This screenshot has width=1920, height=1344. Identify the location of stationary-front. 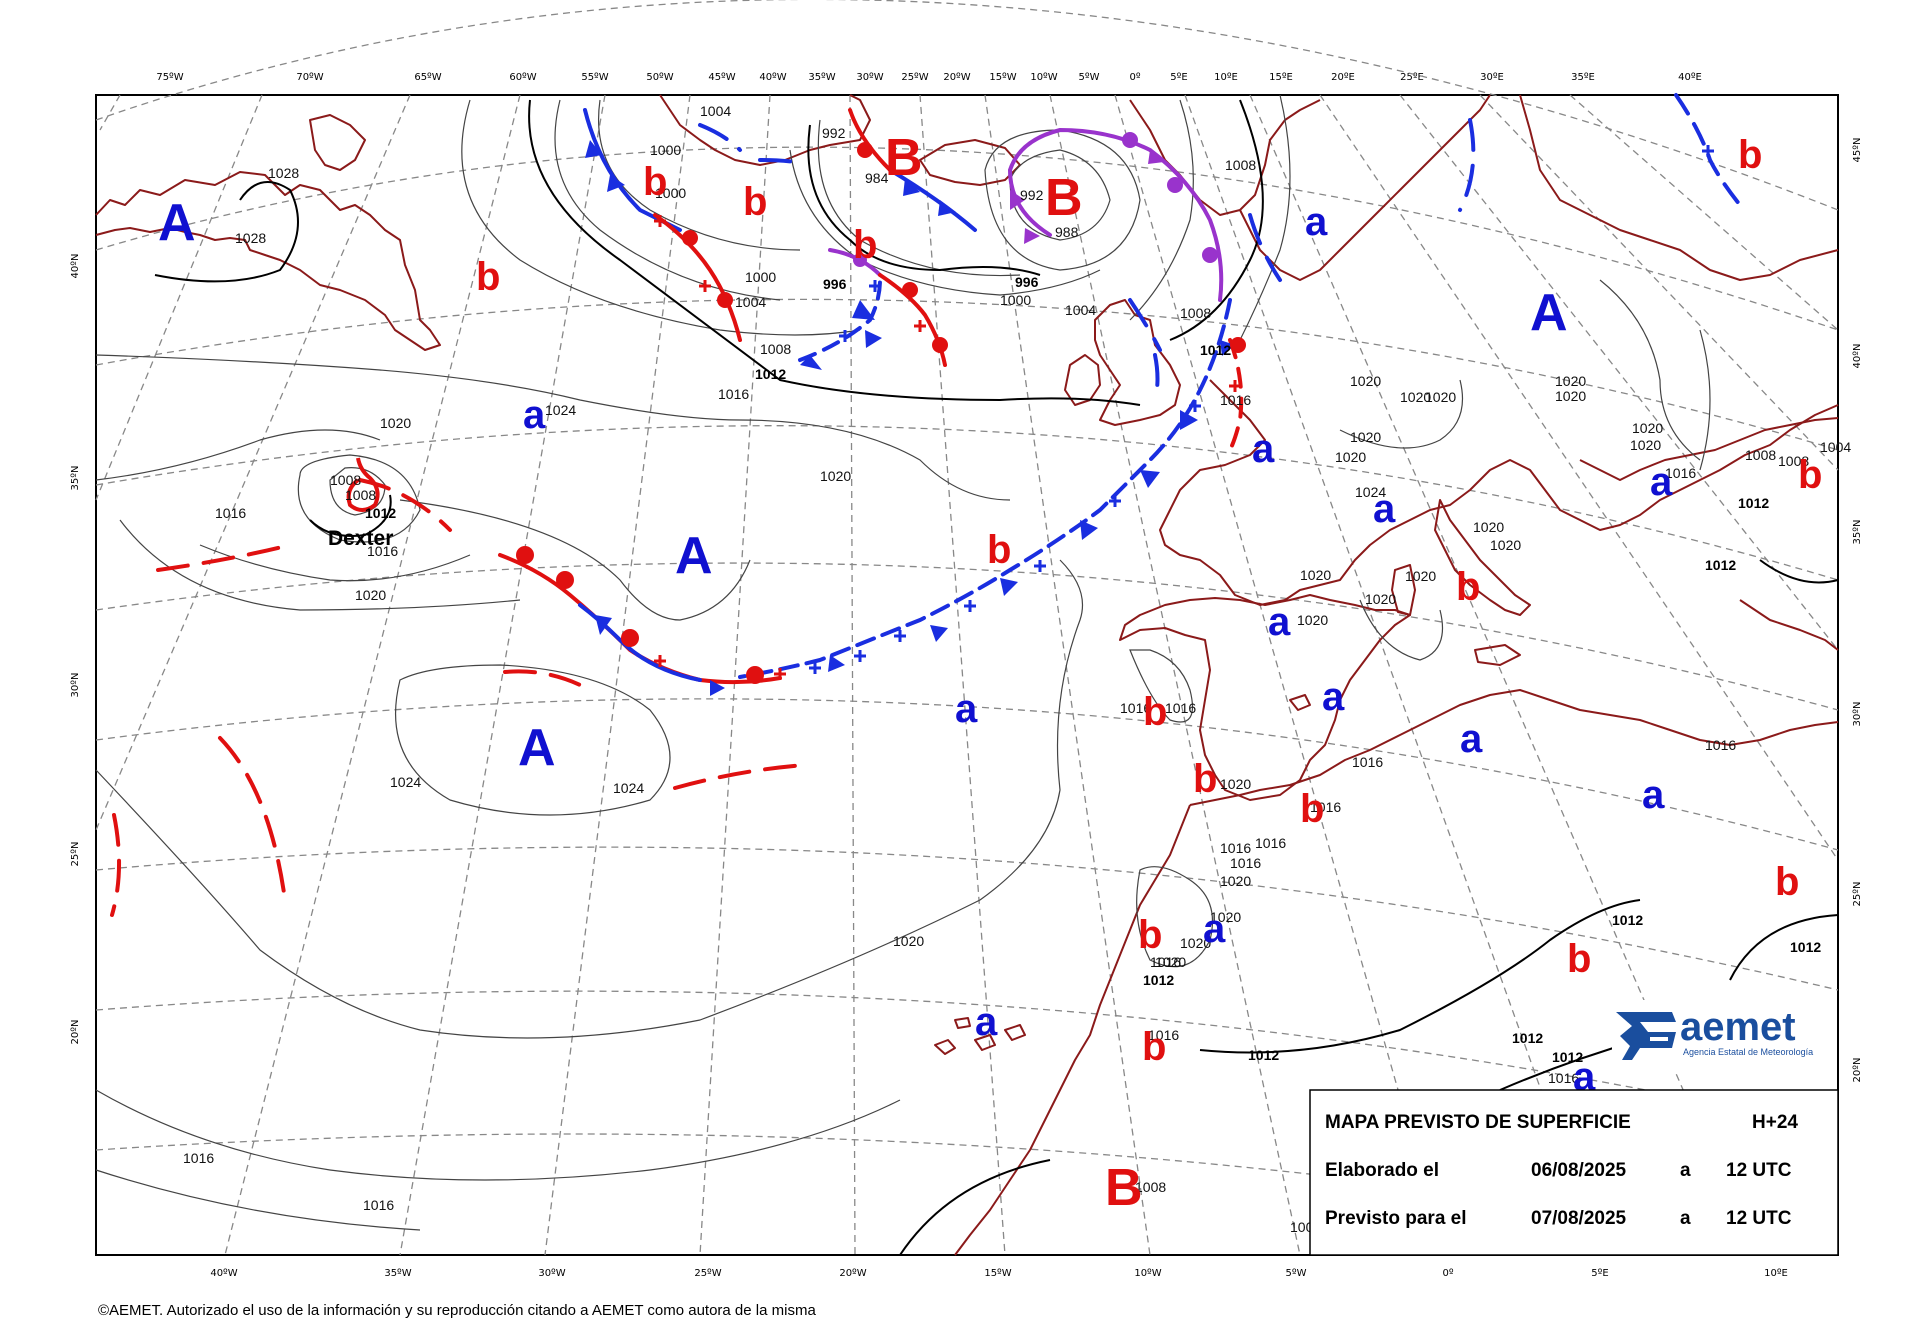
(840, 320).